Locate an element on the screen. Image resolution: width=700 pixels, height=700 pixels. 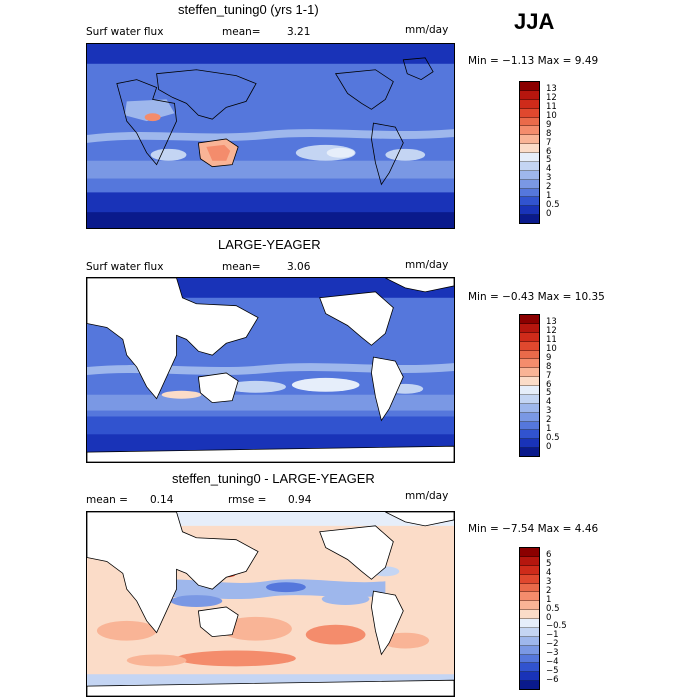
colorbar-tick-label: −6 is located at coordinates (552, 680).